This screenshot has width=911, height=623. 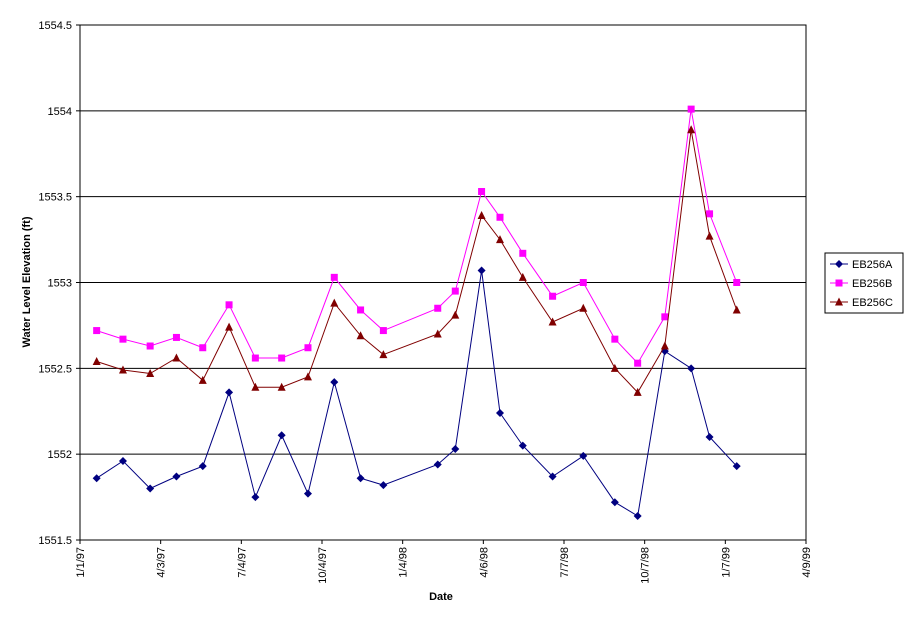 I want to click on legend-label: EB256B, so click(x=872, y=284).